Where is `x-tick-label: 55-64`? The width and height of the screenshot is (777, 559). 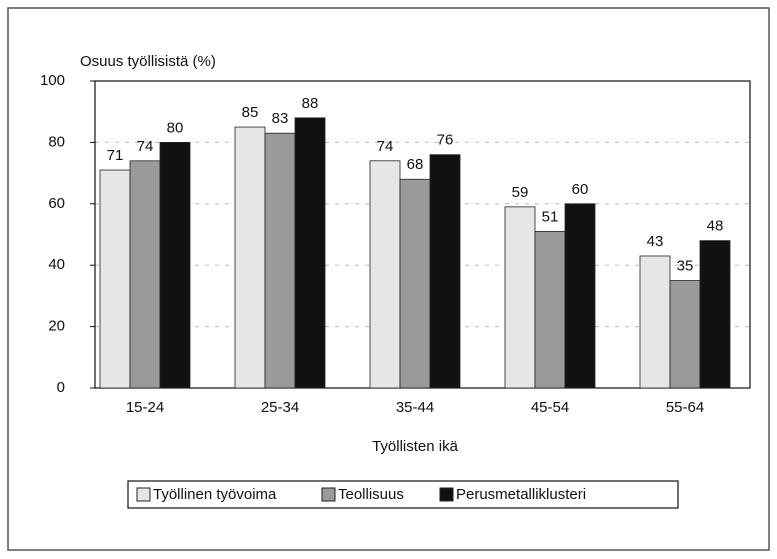 x-tick-label: 55-64 is located at coordinates (685, 407).